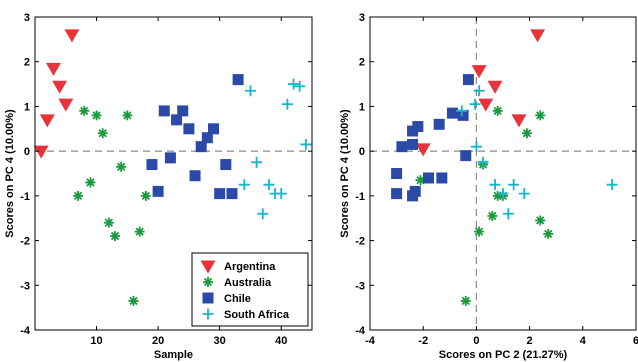 The width and height of the screenshot is (638, 362). What do you see at coordinates (25, 286) in the screenshot?
I see `y-tick-label: -3` at bounding box center [25, 286].